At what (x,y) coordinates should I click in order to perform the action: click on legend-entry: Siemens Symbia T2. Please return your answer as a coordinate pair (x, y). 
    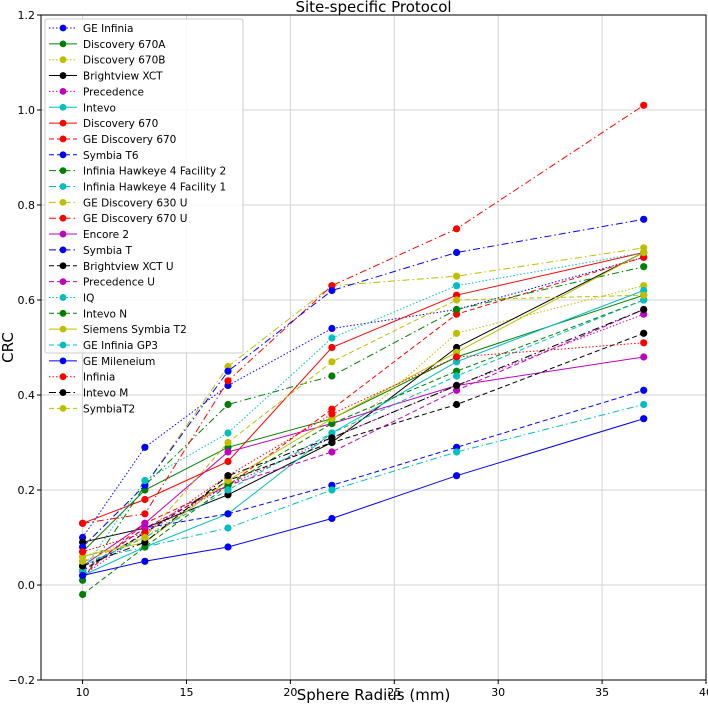
    Looking at the image, I should click on (118, 330).